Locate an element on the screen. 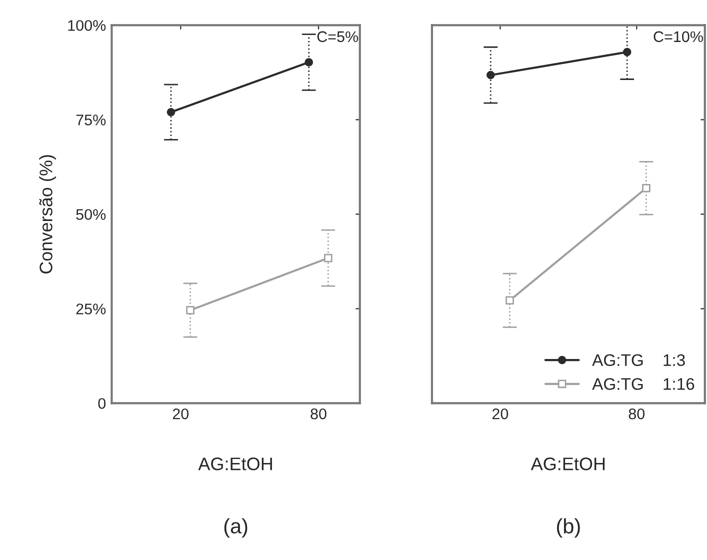  legend-label: AG:TG 1:16 is located at coordinates (643, 384).